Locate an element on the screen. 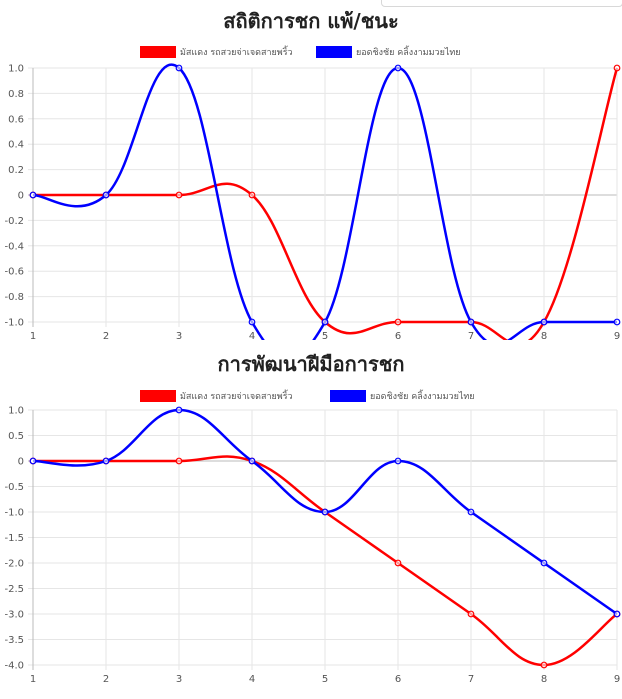  y-tick-label: 0.5 is located at coordinates (16, 436).